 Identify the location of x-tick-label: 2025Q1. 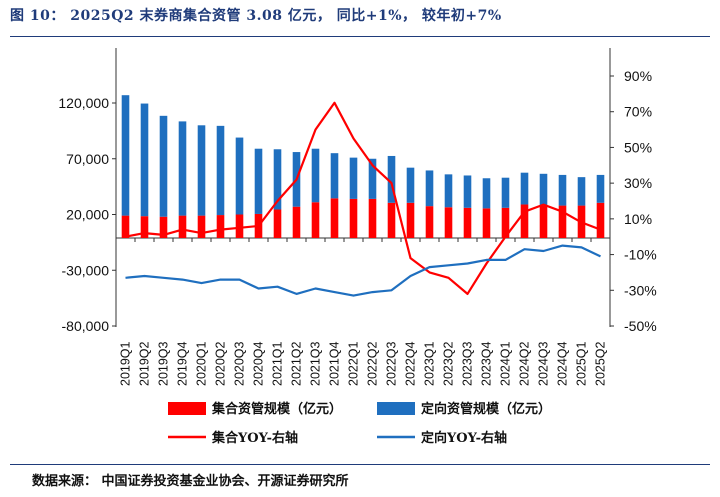
(582, 363).